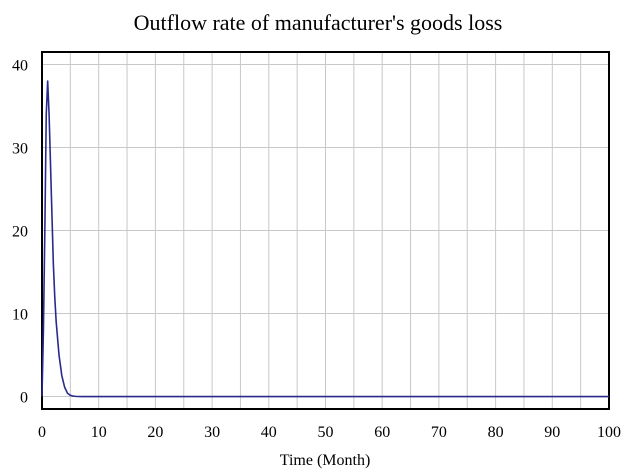 The height and width of the screenshot is (475, 624). I want to click on y-tick-labels: 0 10 20 30 40, so click(20, 231).